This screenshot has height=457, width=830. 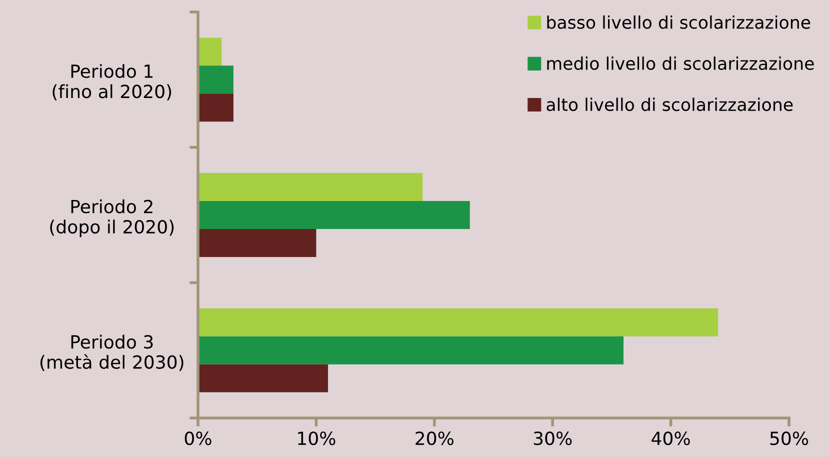 I want to click on y-tick-label: Periodo 2 (dopo il 2020), so click(x=112, y=218).